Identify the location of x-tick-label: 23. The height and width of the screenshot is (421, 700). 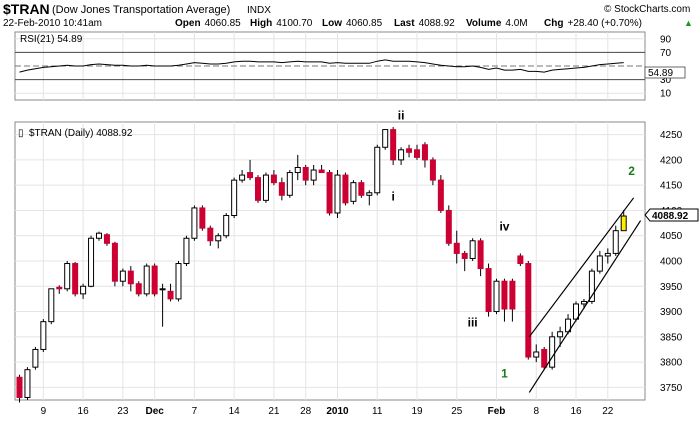
(123, 411).